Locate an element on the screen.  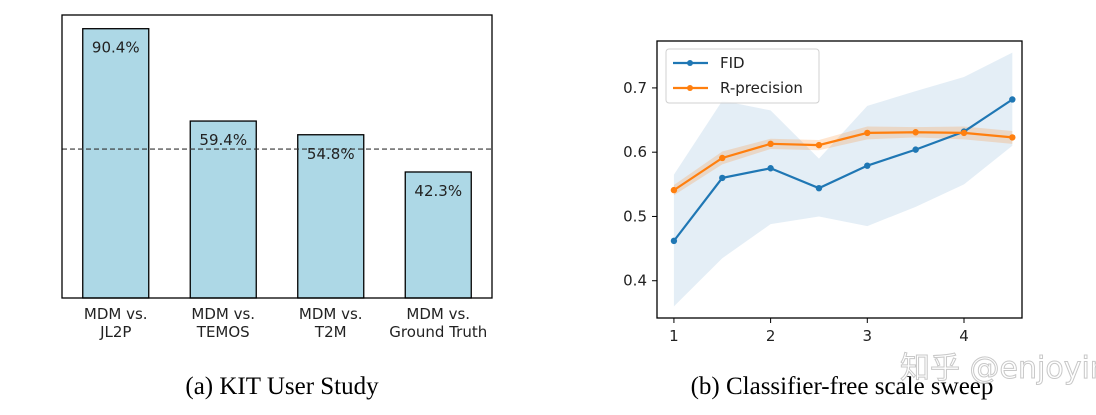
x-tick-label: 3 is located at coordinates (868, 336).